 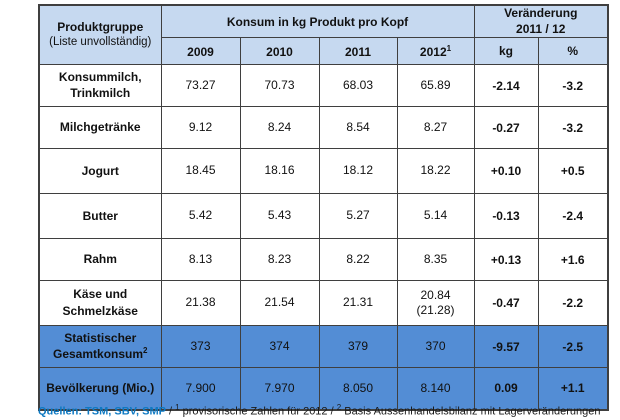 I want to click on row-label: Rahm, so click(x=100, y=260).